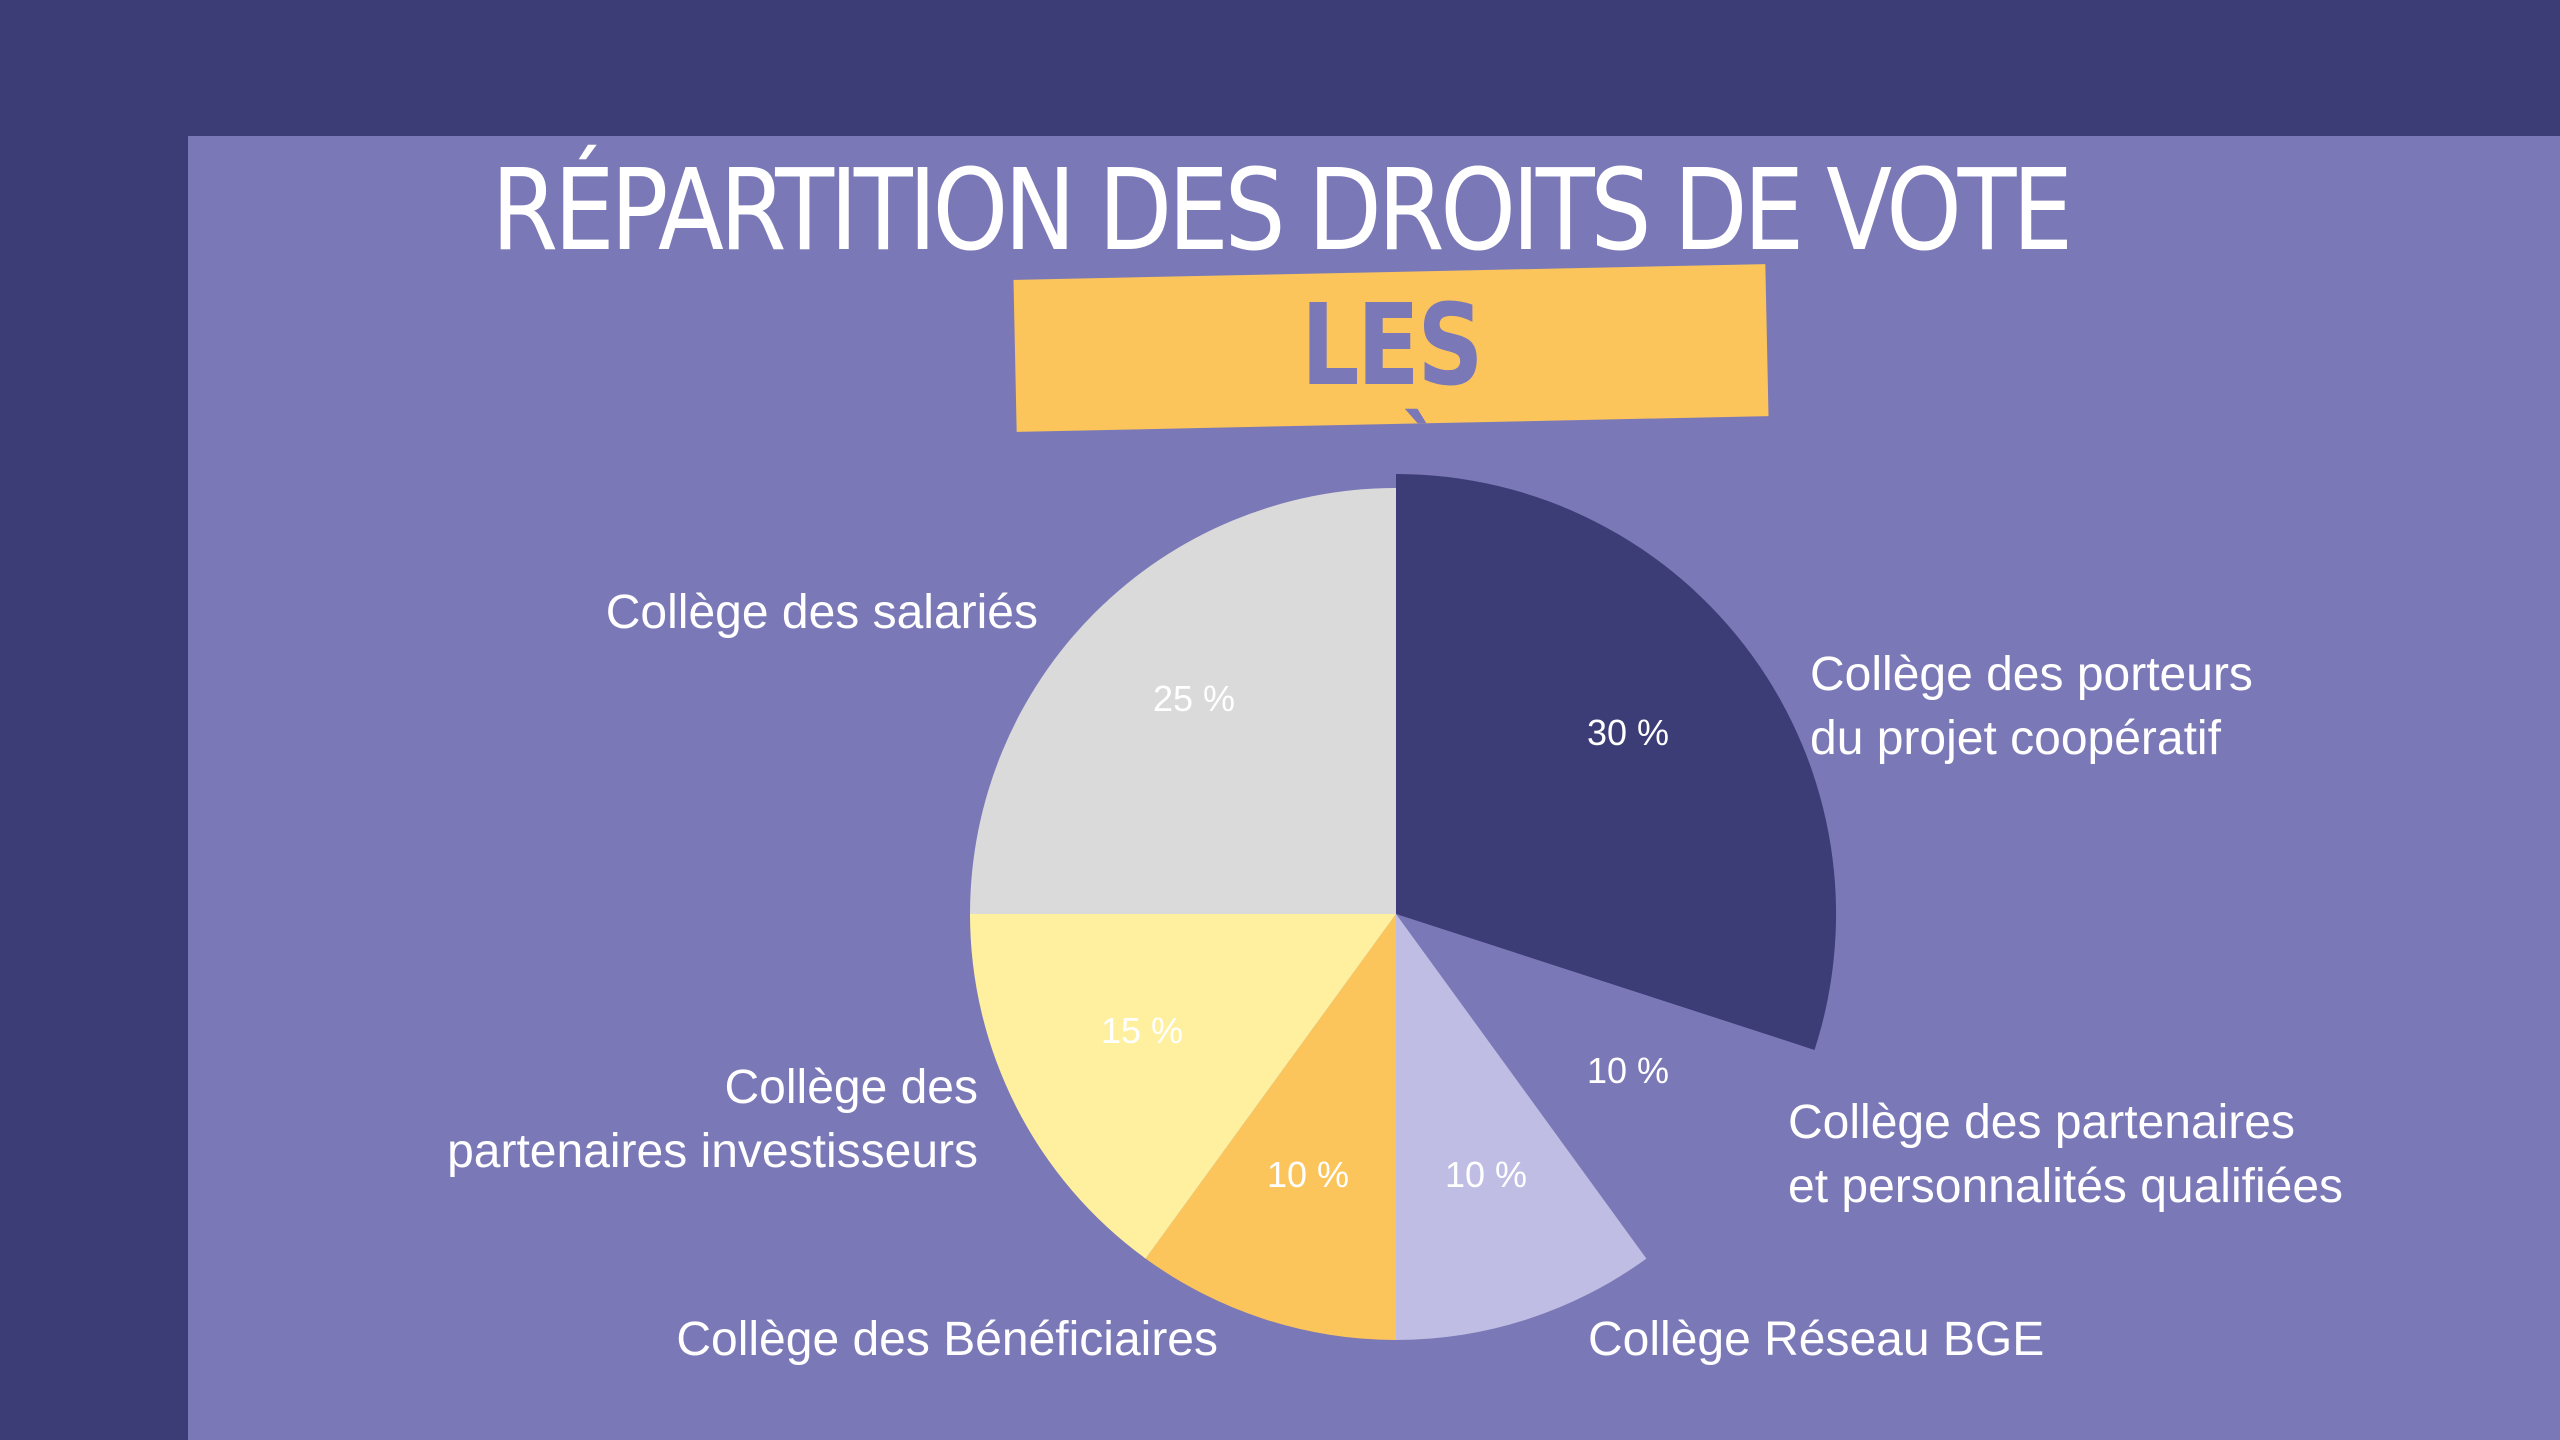  Describe the element at coordinates (2031, 706) in the screenshot. I see `slice-label: Collège des porteurs du projet coopératif` at that location.